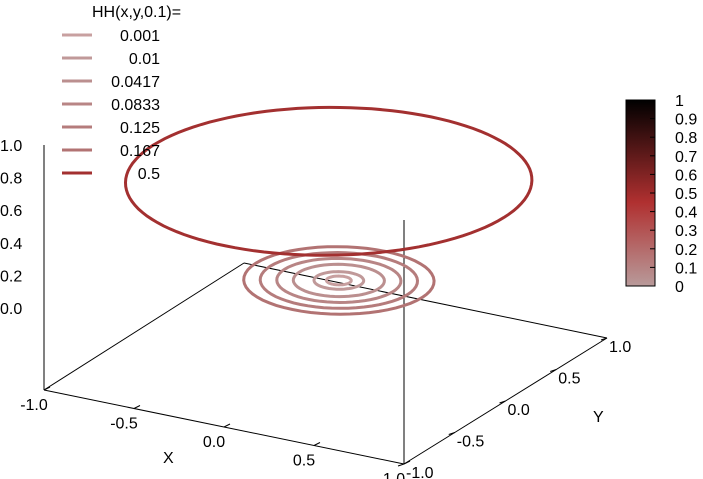 This screenshot has height=479, width=703. Describe the element at coordinates (686, 194) in the screenshot. I see `colorbar-tick-label: 0.5` at that location.